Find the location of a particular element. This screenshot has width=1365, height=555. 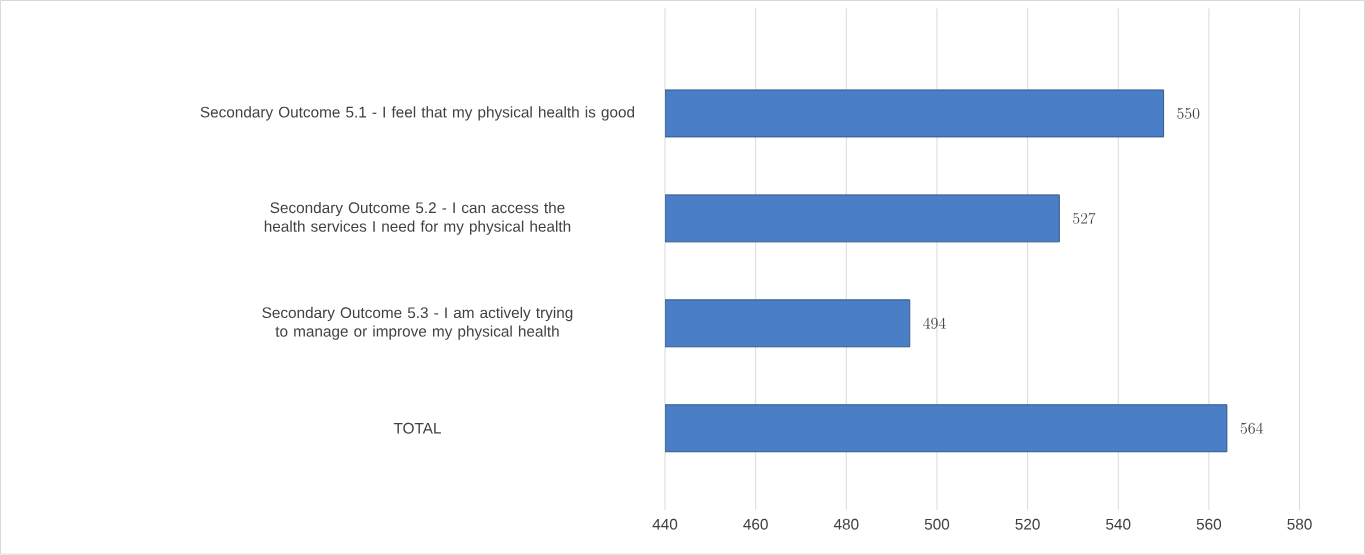

data-label: 564 is located at coordinates (1251, 428).